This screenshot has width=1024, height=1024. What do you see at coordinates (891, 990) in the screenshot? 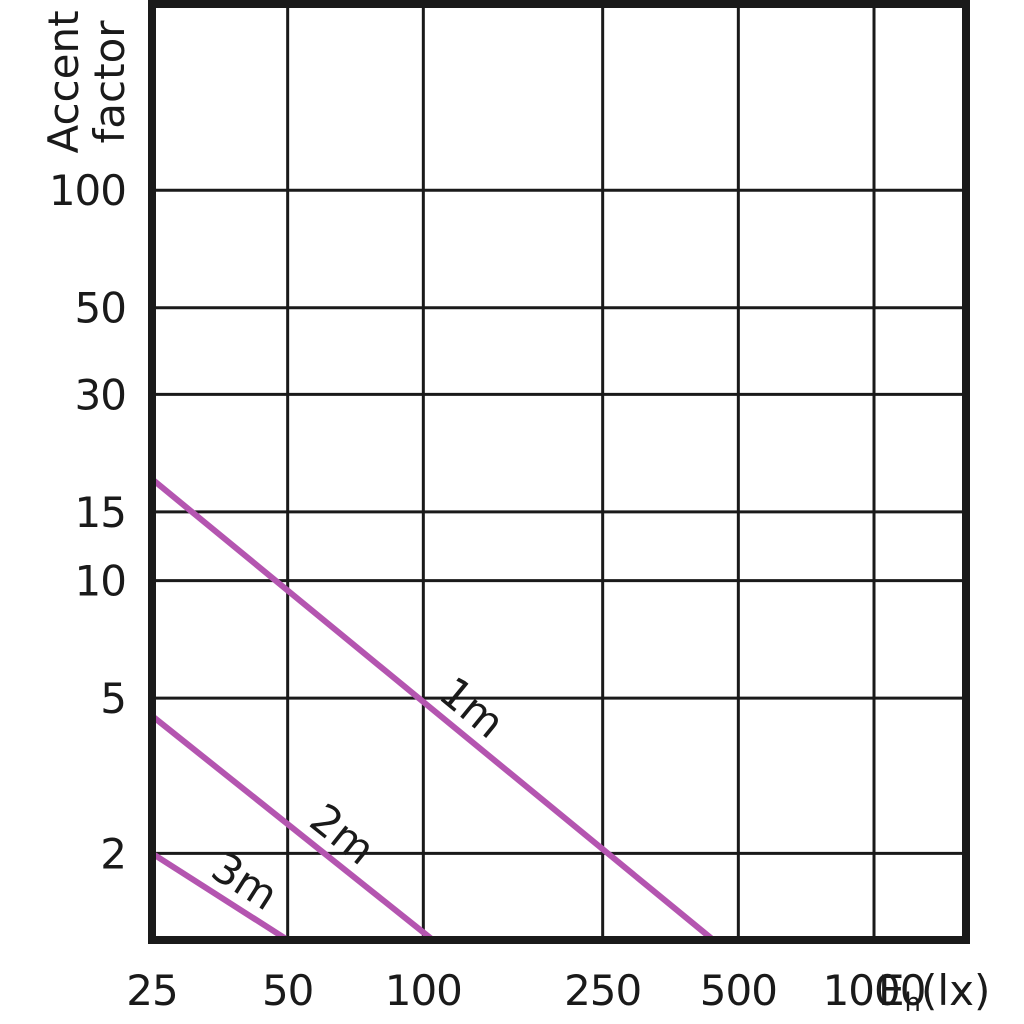
I see `x-axis-title-main: E` at bounding box center [891, 990].